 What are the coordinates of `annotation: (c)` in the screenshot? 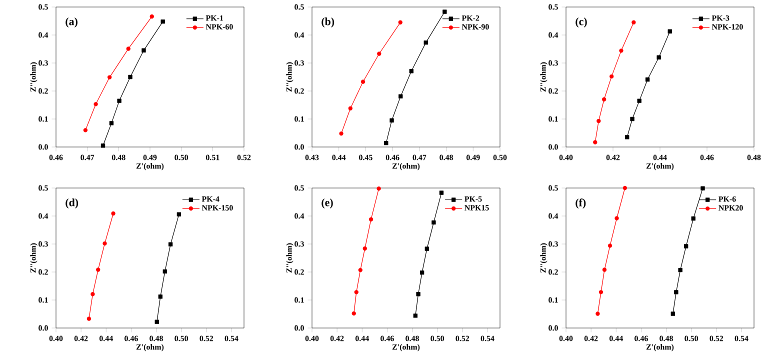 It's located at (581, 23).